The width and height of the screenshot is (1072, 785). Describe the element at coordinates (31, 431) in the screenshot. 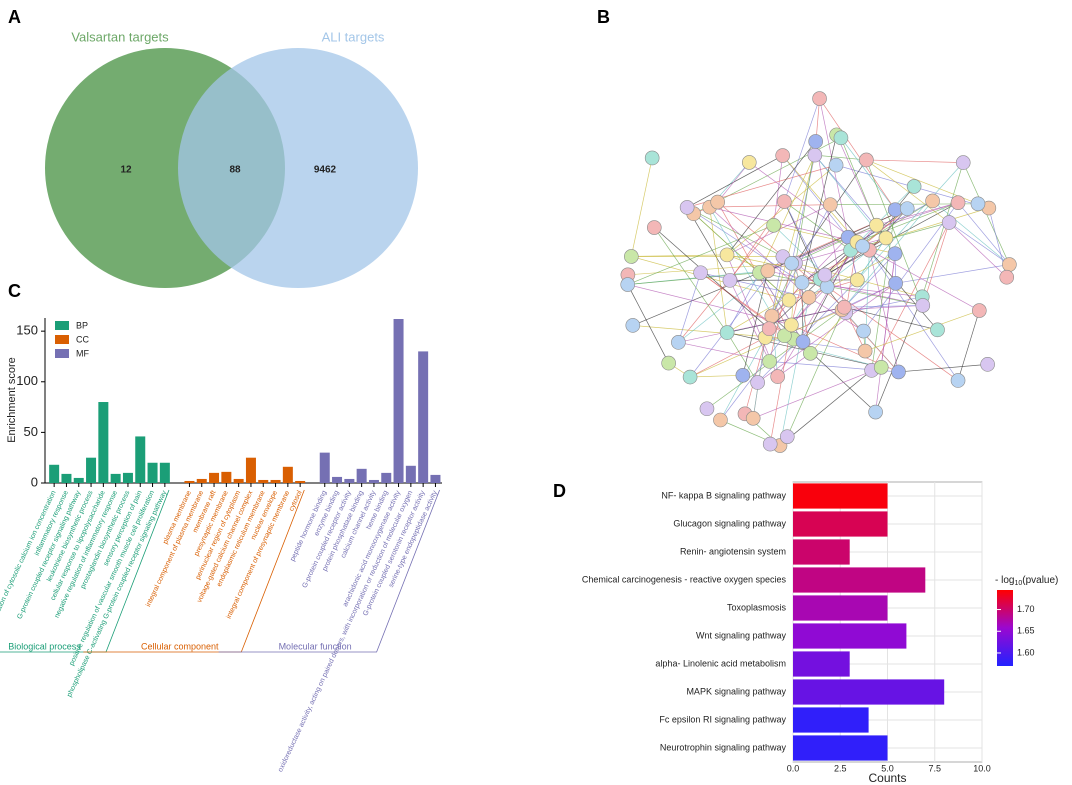

I see `y-tick-label: 50` at that location.